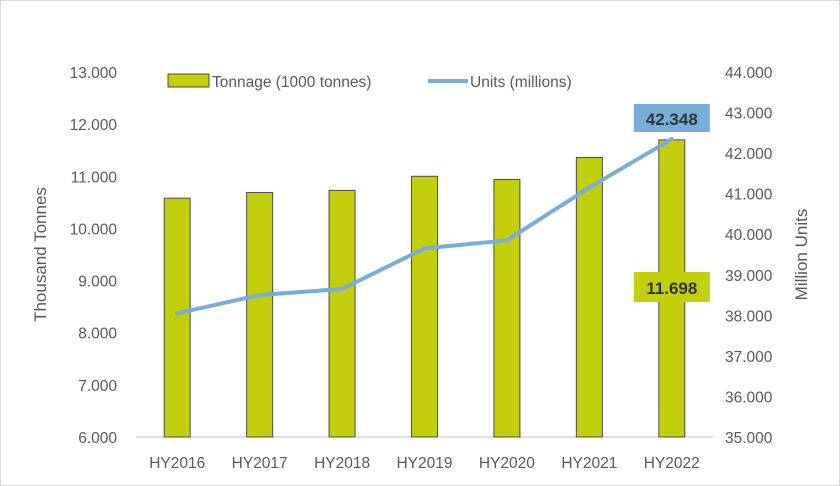  I want to click on bar-hy2016, so click(177, 317).